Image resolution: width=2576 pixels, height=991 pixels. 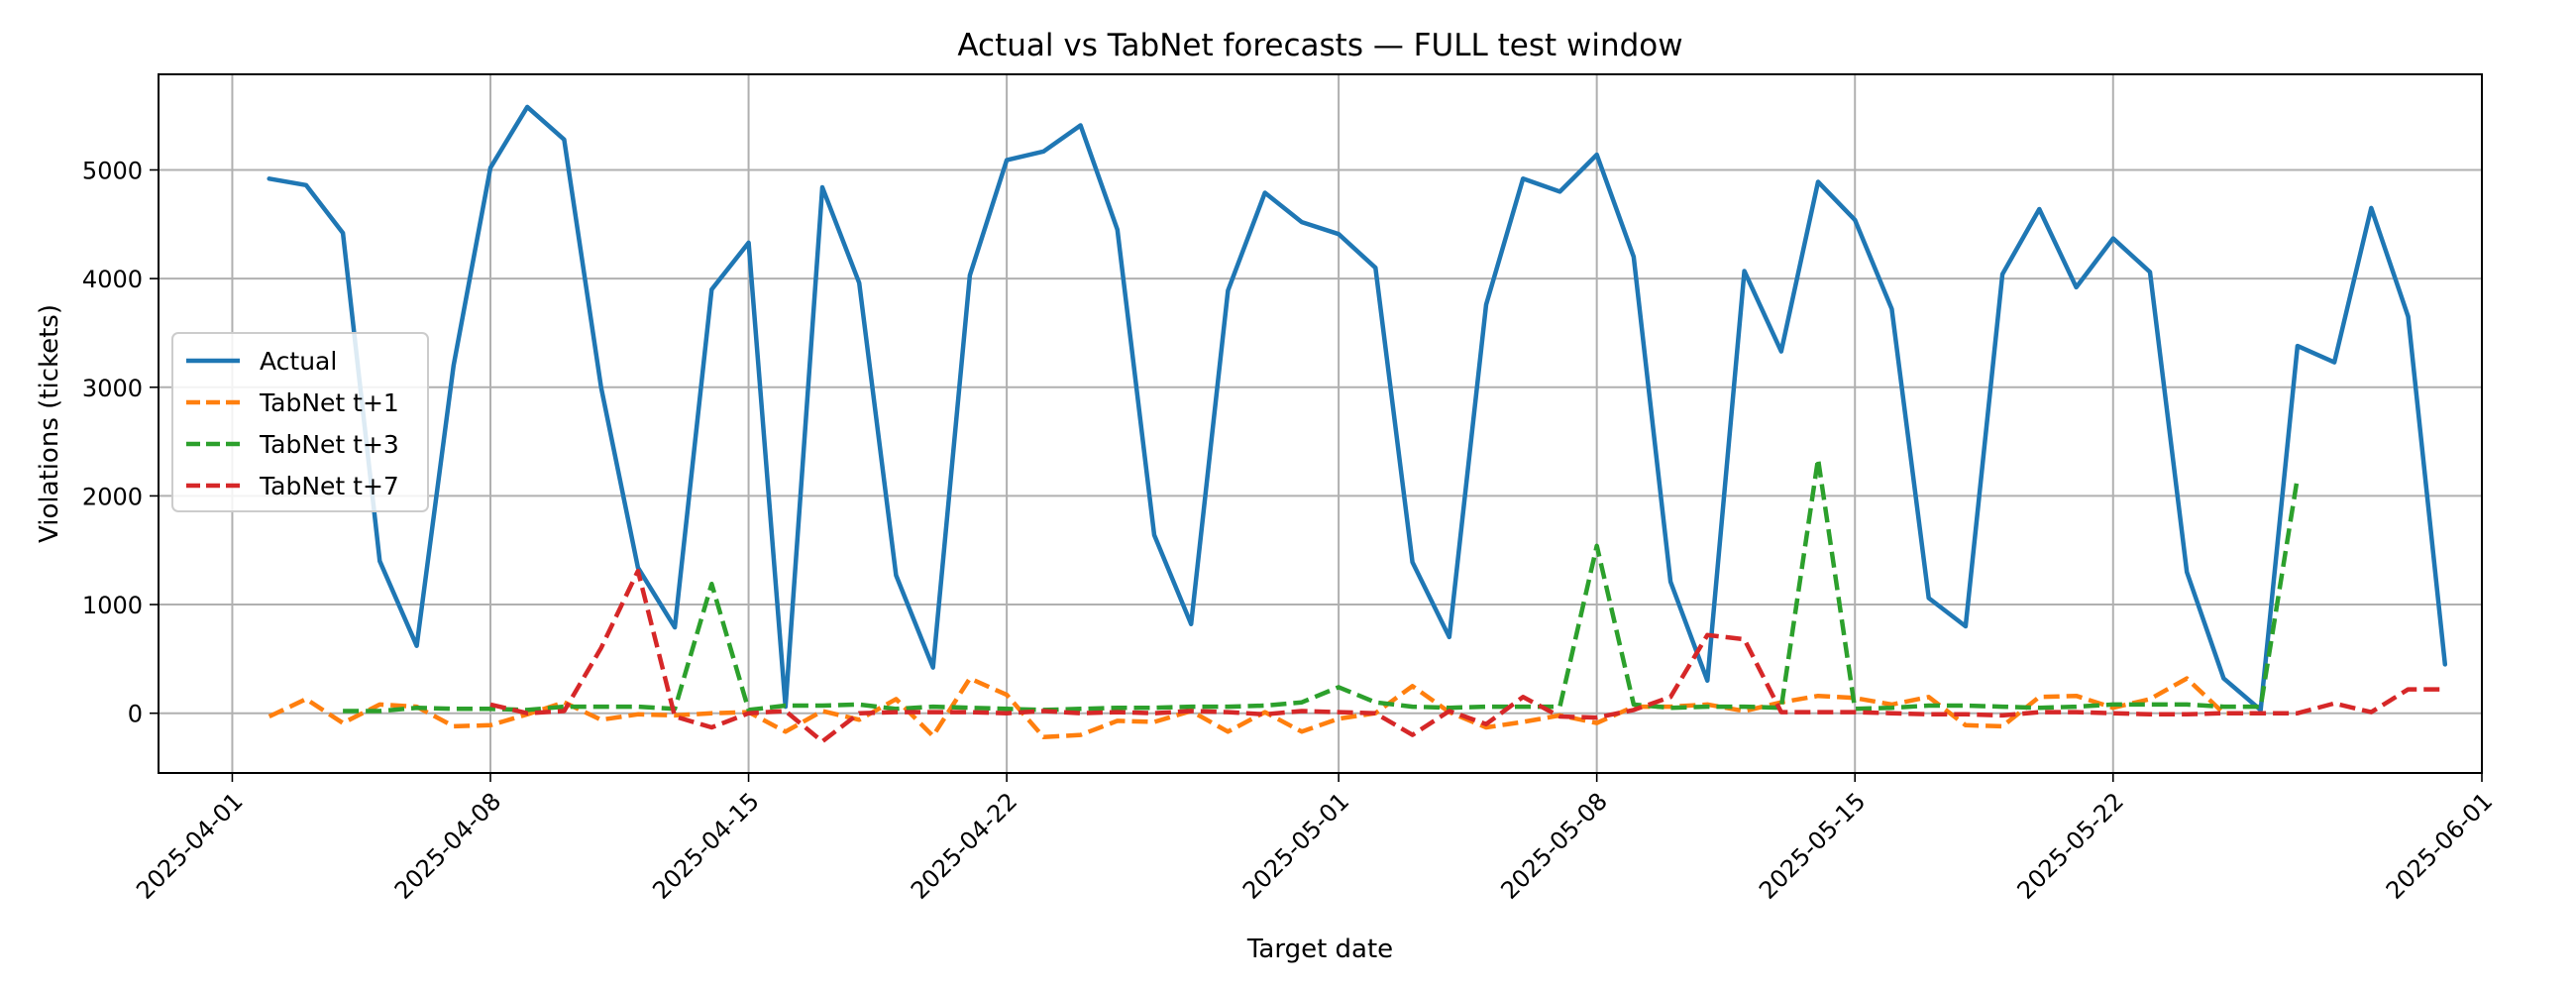 I want to click on legend-item: TabNet t+7, so click(x=292, y=486).